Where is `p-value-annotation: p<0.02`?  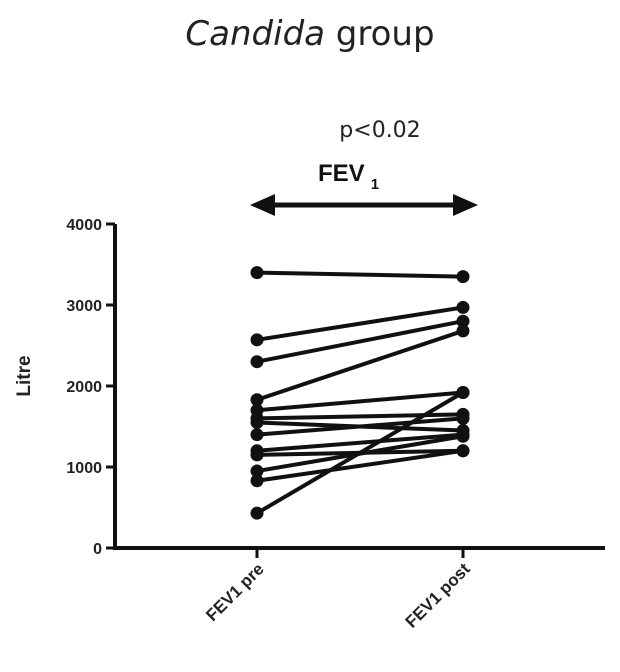
p-value-annotation: p<0.02 is located at coordinates (380, 130).